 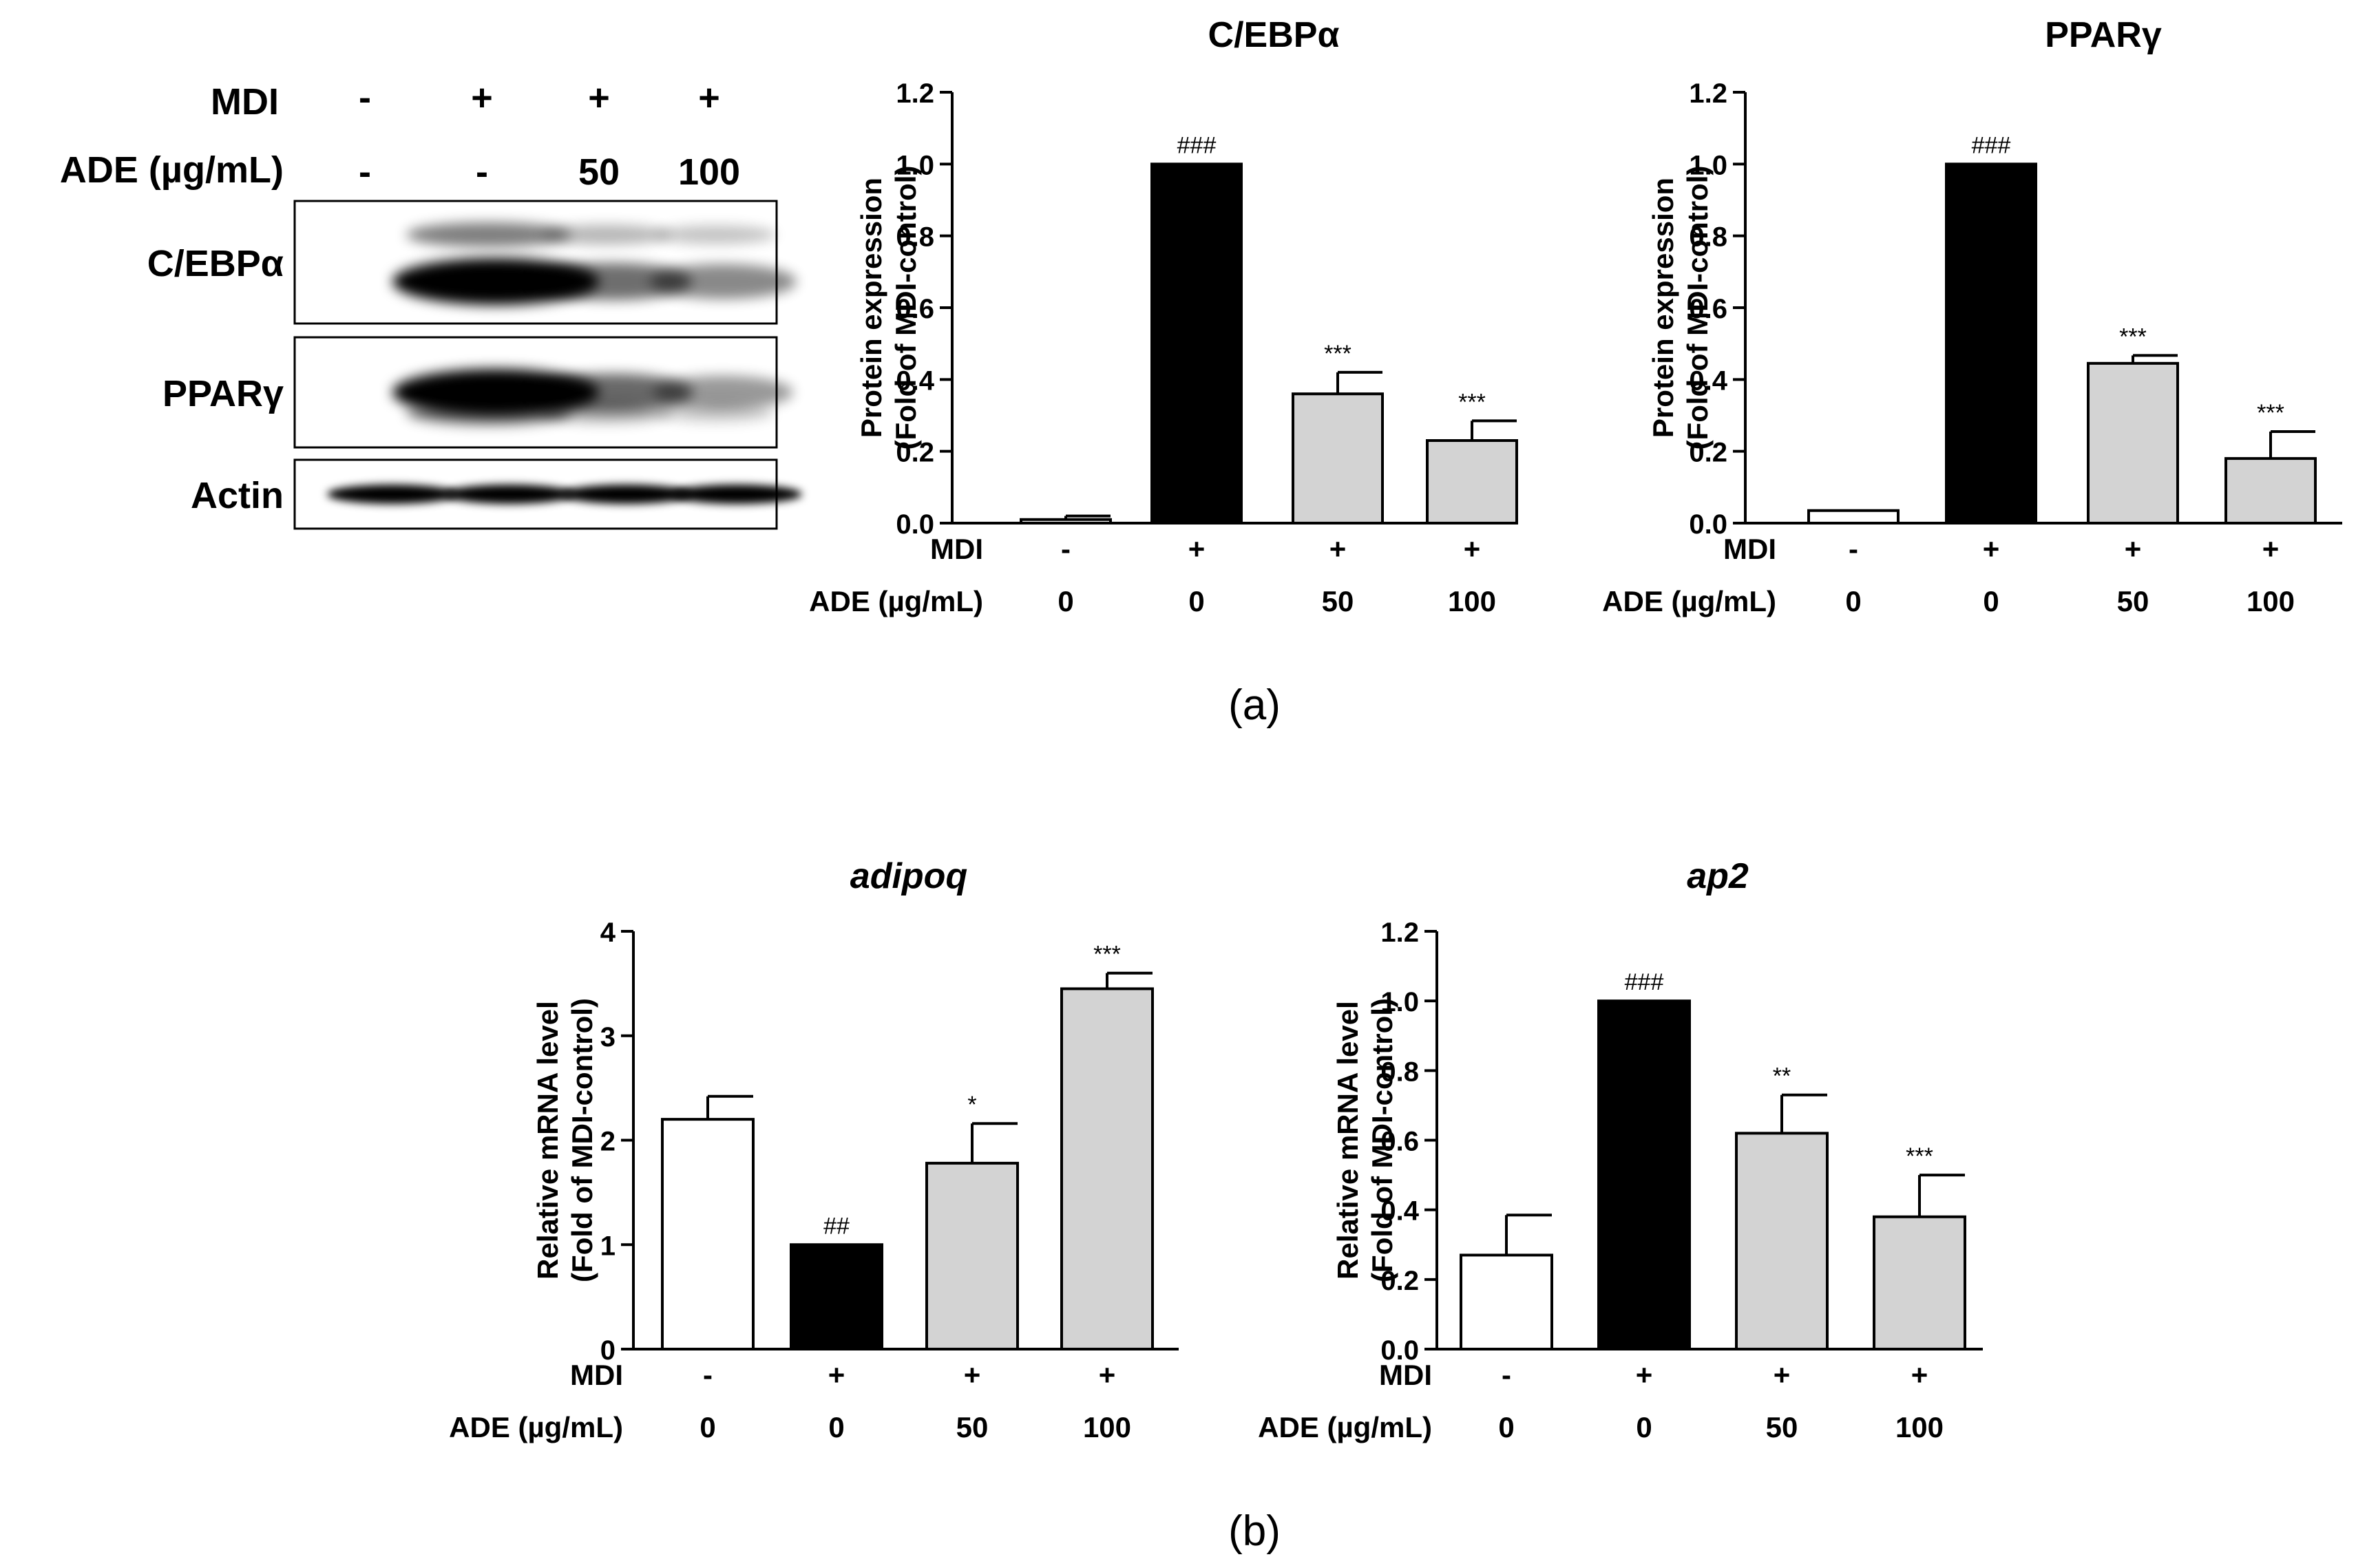 I want to click on y-tick-label: 2, so click(x=608, y=1142).